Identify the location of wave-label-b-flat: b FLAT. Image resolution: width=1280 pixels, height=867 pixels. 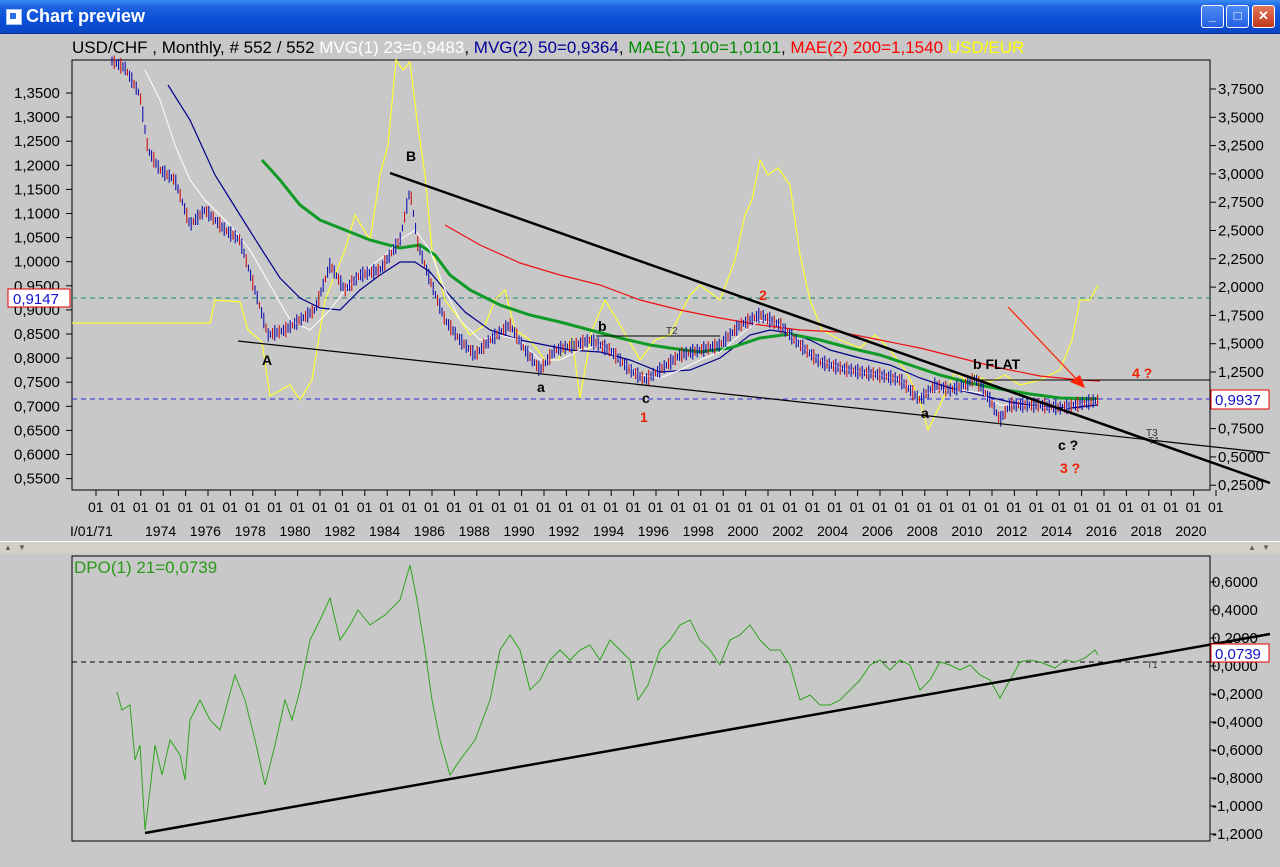
(997, 364).